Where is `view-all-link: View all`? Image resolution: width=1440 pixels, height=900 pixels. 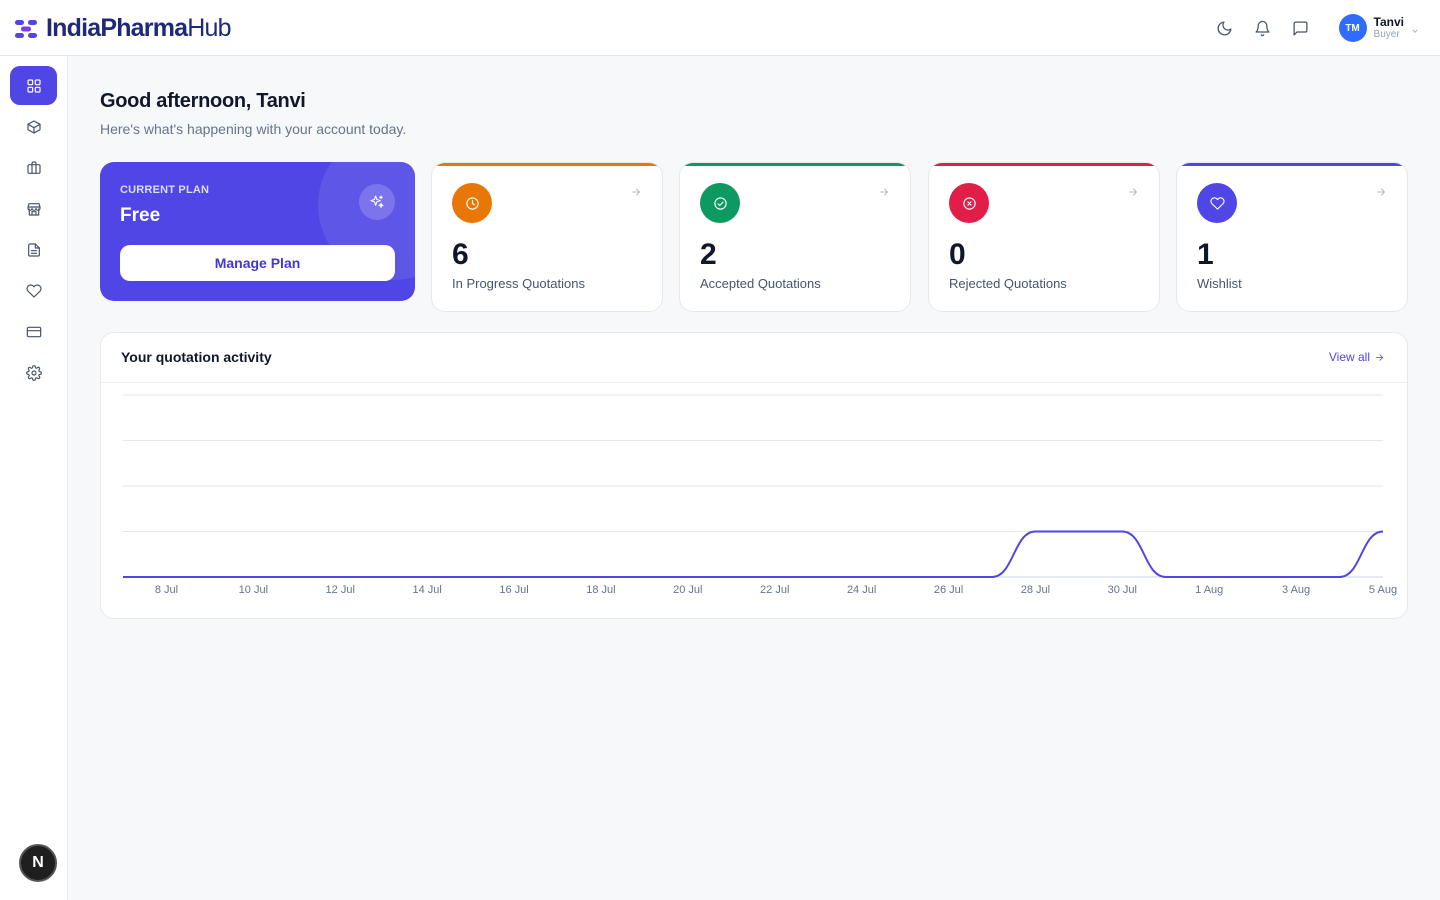 view-all-link: View all is located at coordinates (1357, 357).